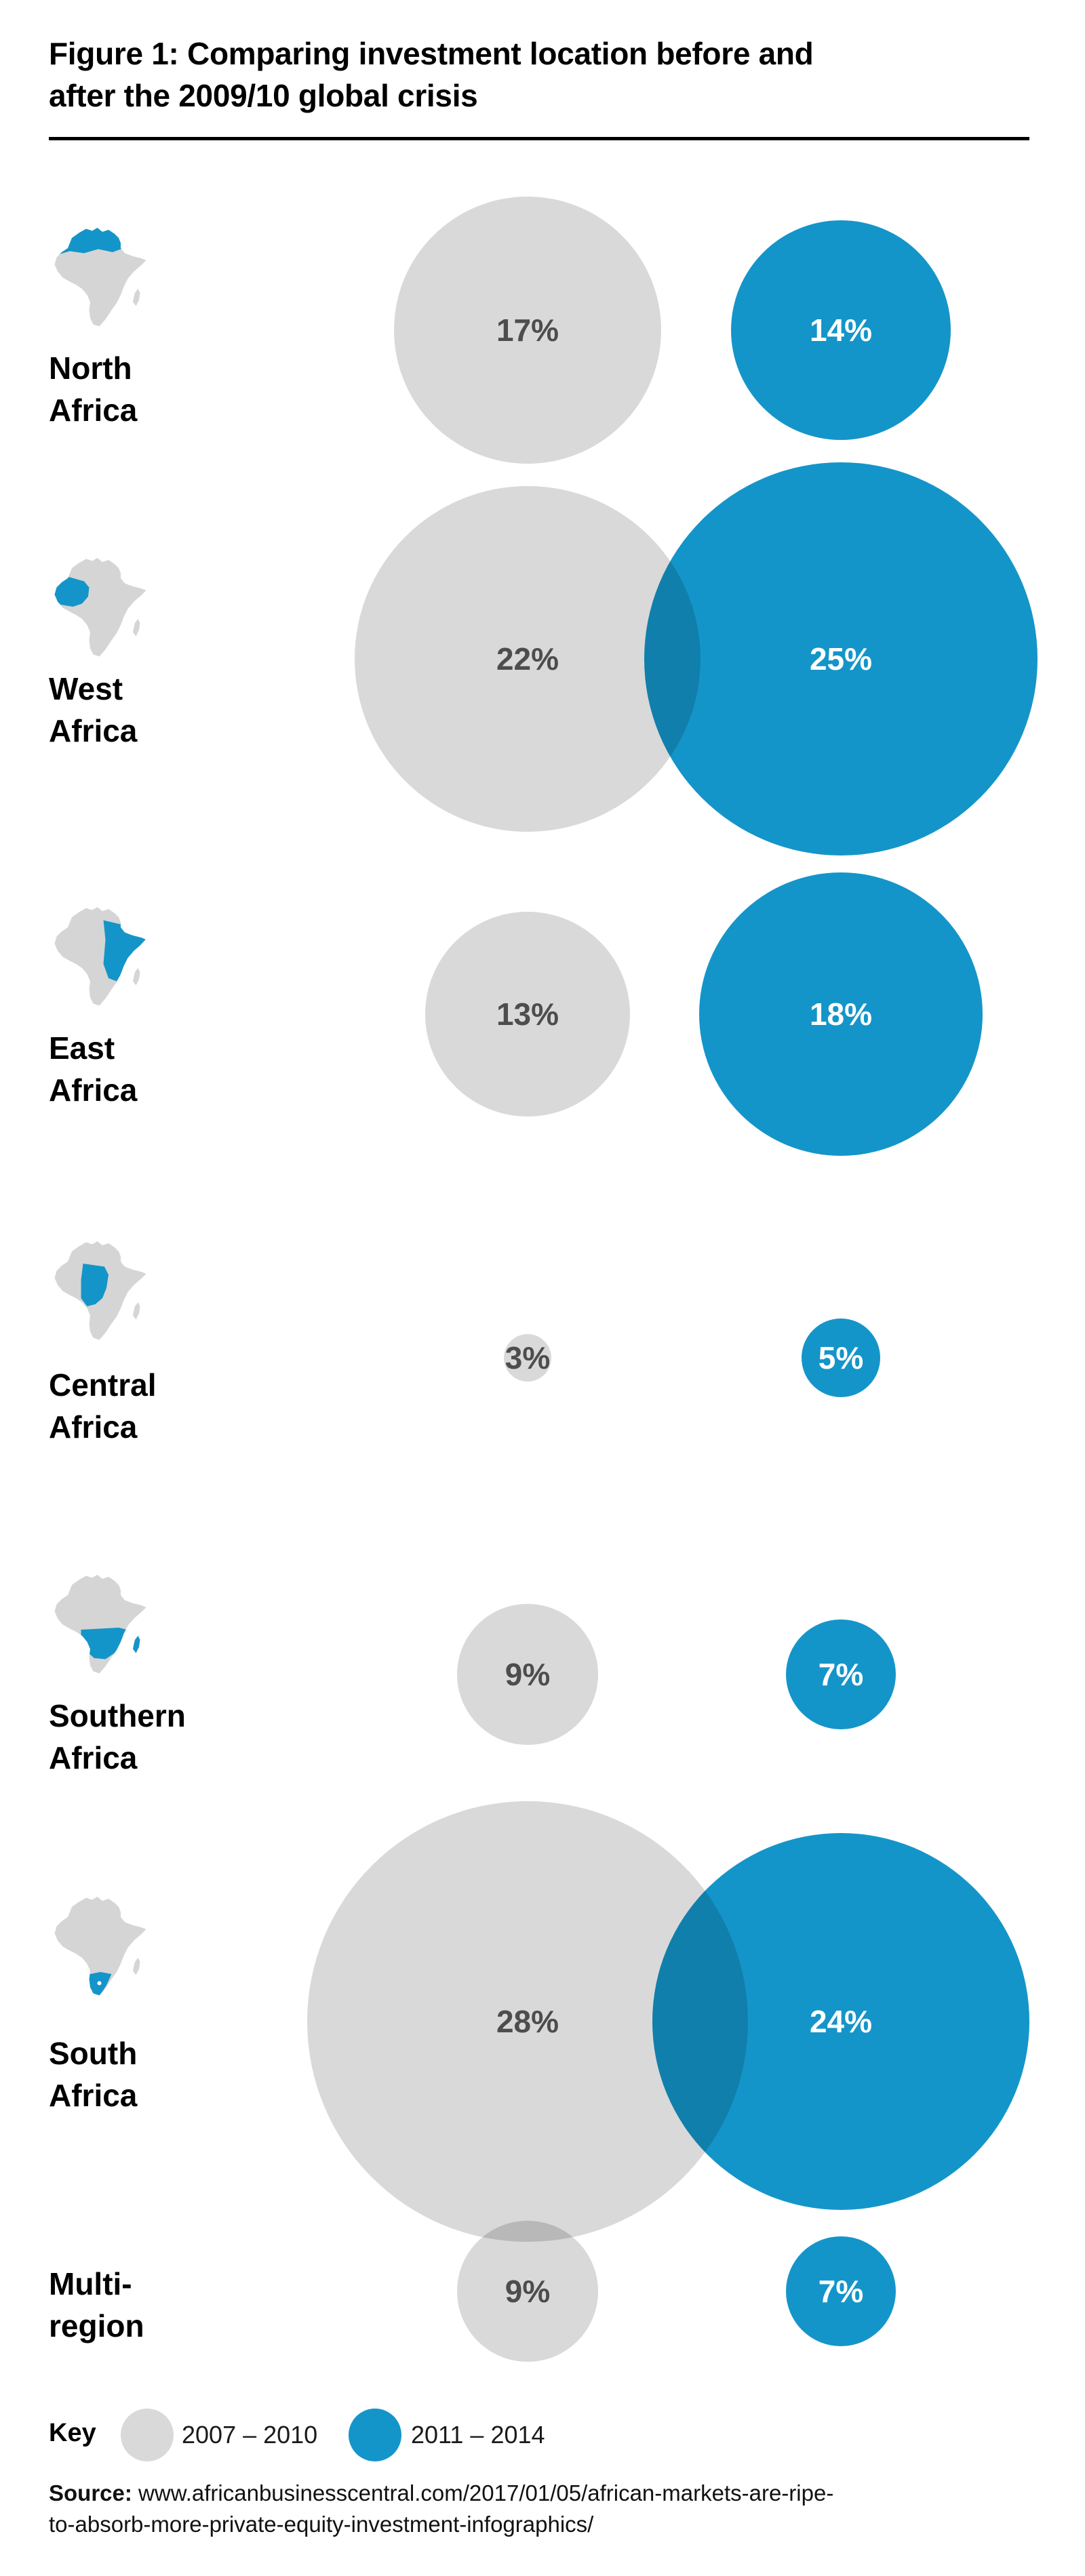 The height and width of the screenshot is (2576, 1085). What do you see at coordinates (93, 710) in the screenshot?
I see `region-label-west-africa: West Africa` at bounding box center [93, 710].